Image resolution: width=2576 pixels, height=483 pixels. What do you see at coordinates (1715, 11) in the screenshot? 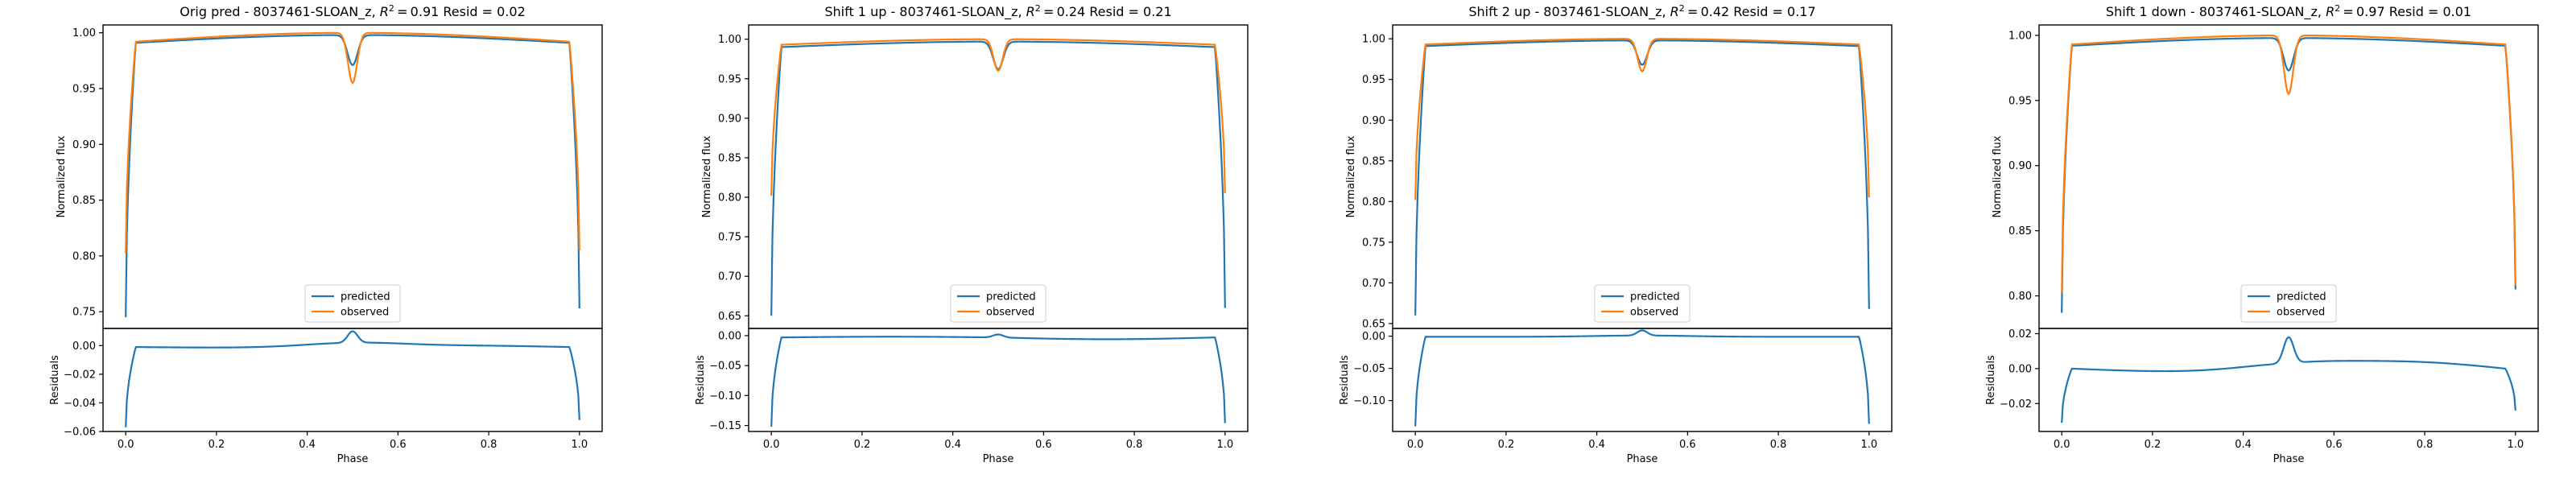
I see `title-r2-value: 0.42` at bounding box center [1715, 11].